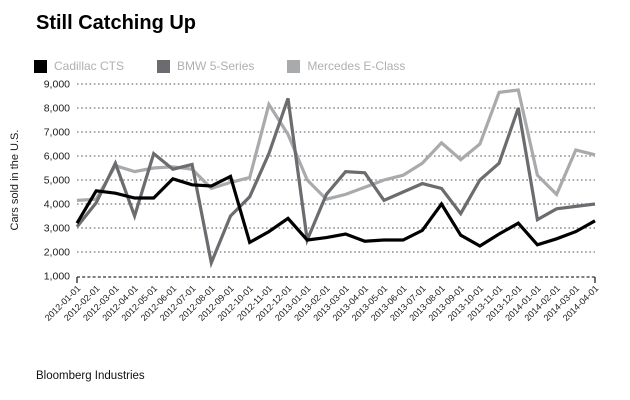  Describe the element at coordinates (15, 180) in the screenshot. I see `y-axis-label: Cars sold in the U.S.` at that location.